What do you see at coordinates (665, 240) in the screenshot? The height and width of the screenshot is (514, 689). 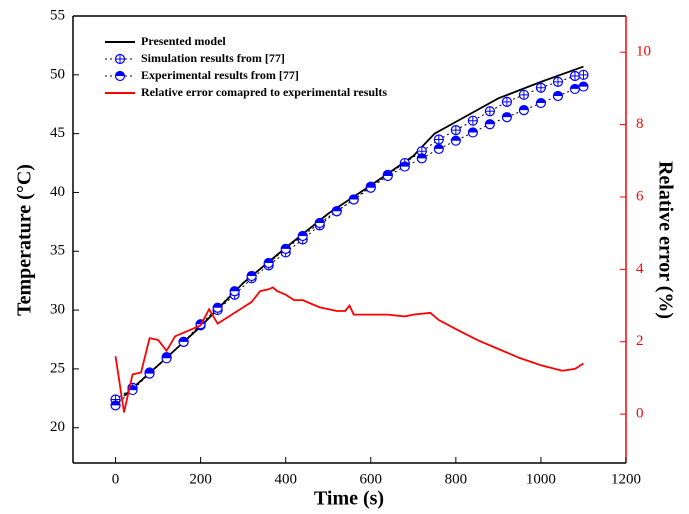 I see `y2-axis-title: Relative error (%)` at bounding box center [665, 240].